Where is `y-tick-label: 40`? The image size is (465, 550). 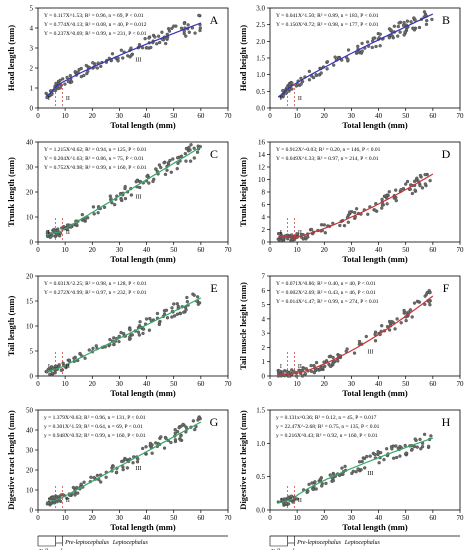 y-tick-label: 40 is located at coordinates (30, 431).